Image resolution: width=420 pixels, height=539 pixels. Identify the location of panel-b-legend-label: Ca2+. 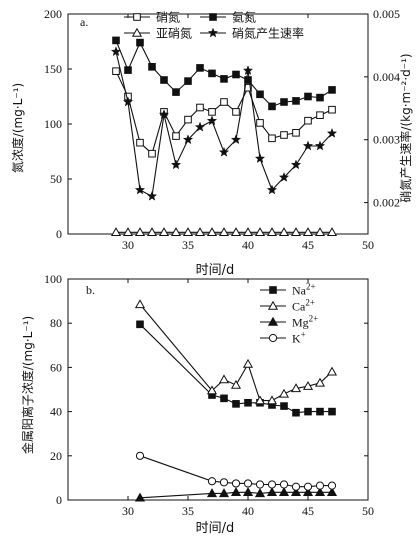
(303, 306).